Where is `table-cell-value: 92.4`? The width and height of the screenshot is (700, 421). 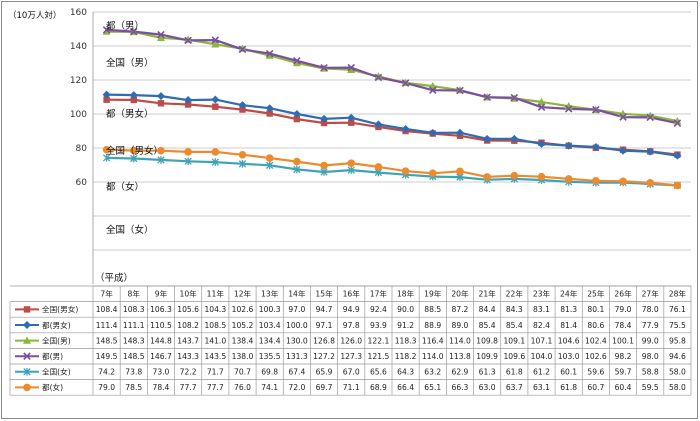
table-cell-value: 92.4 is located at coordinates (378, 309).